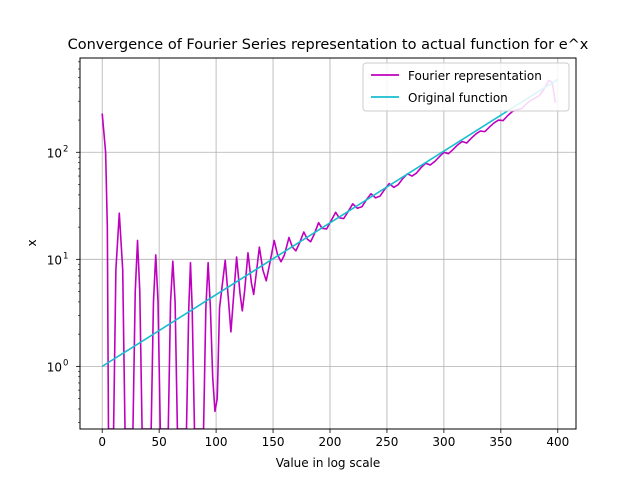 The height and width of the screenshot is (480, 640). Describe the element at coordinates (458, 98) in the screenshot. I see `legend-label-original: Original function` at that location.